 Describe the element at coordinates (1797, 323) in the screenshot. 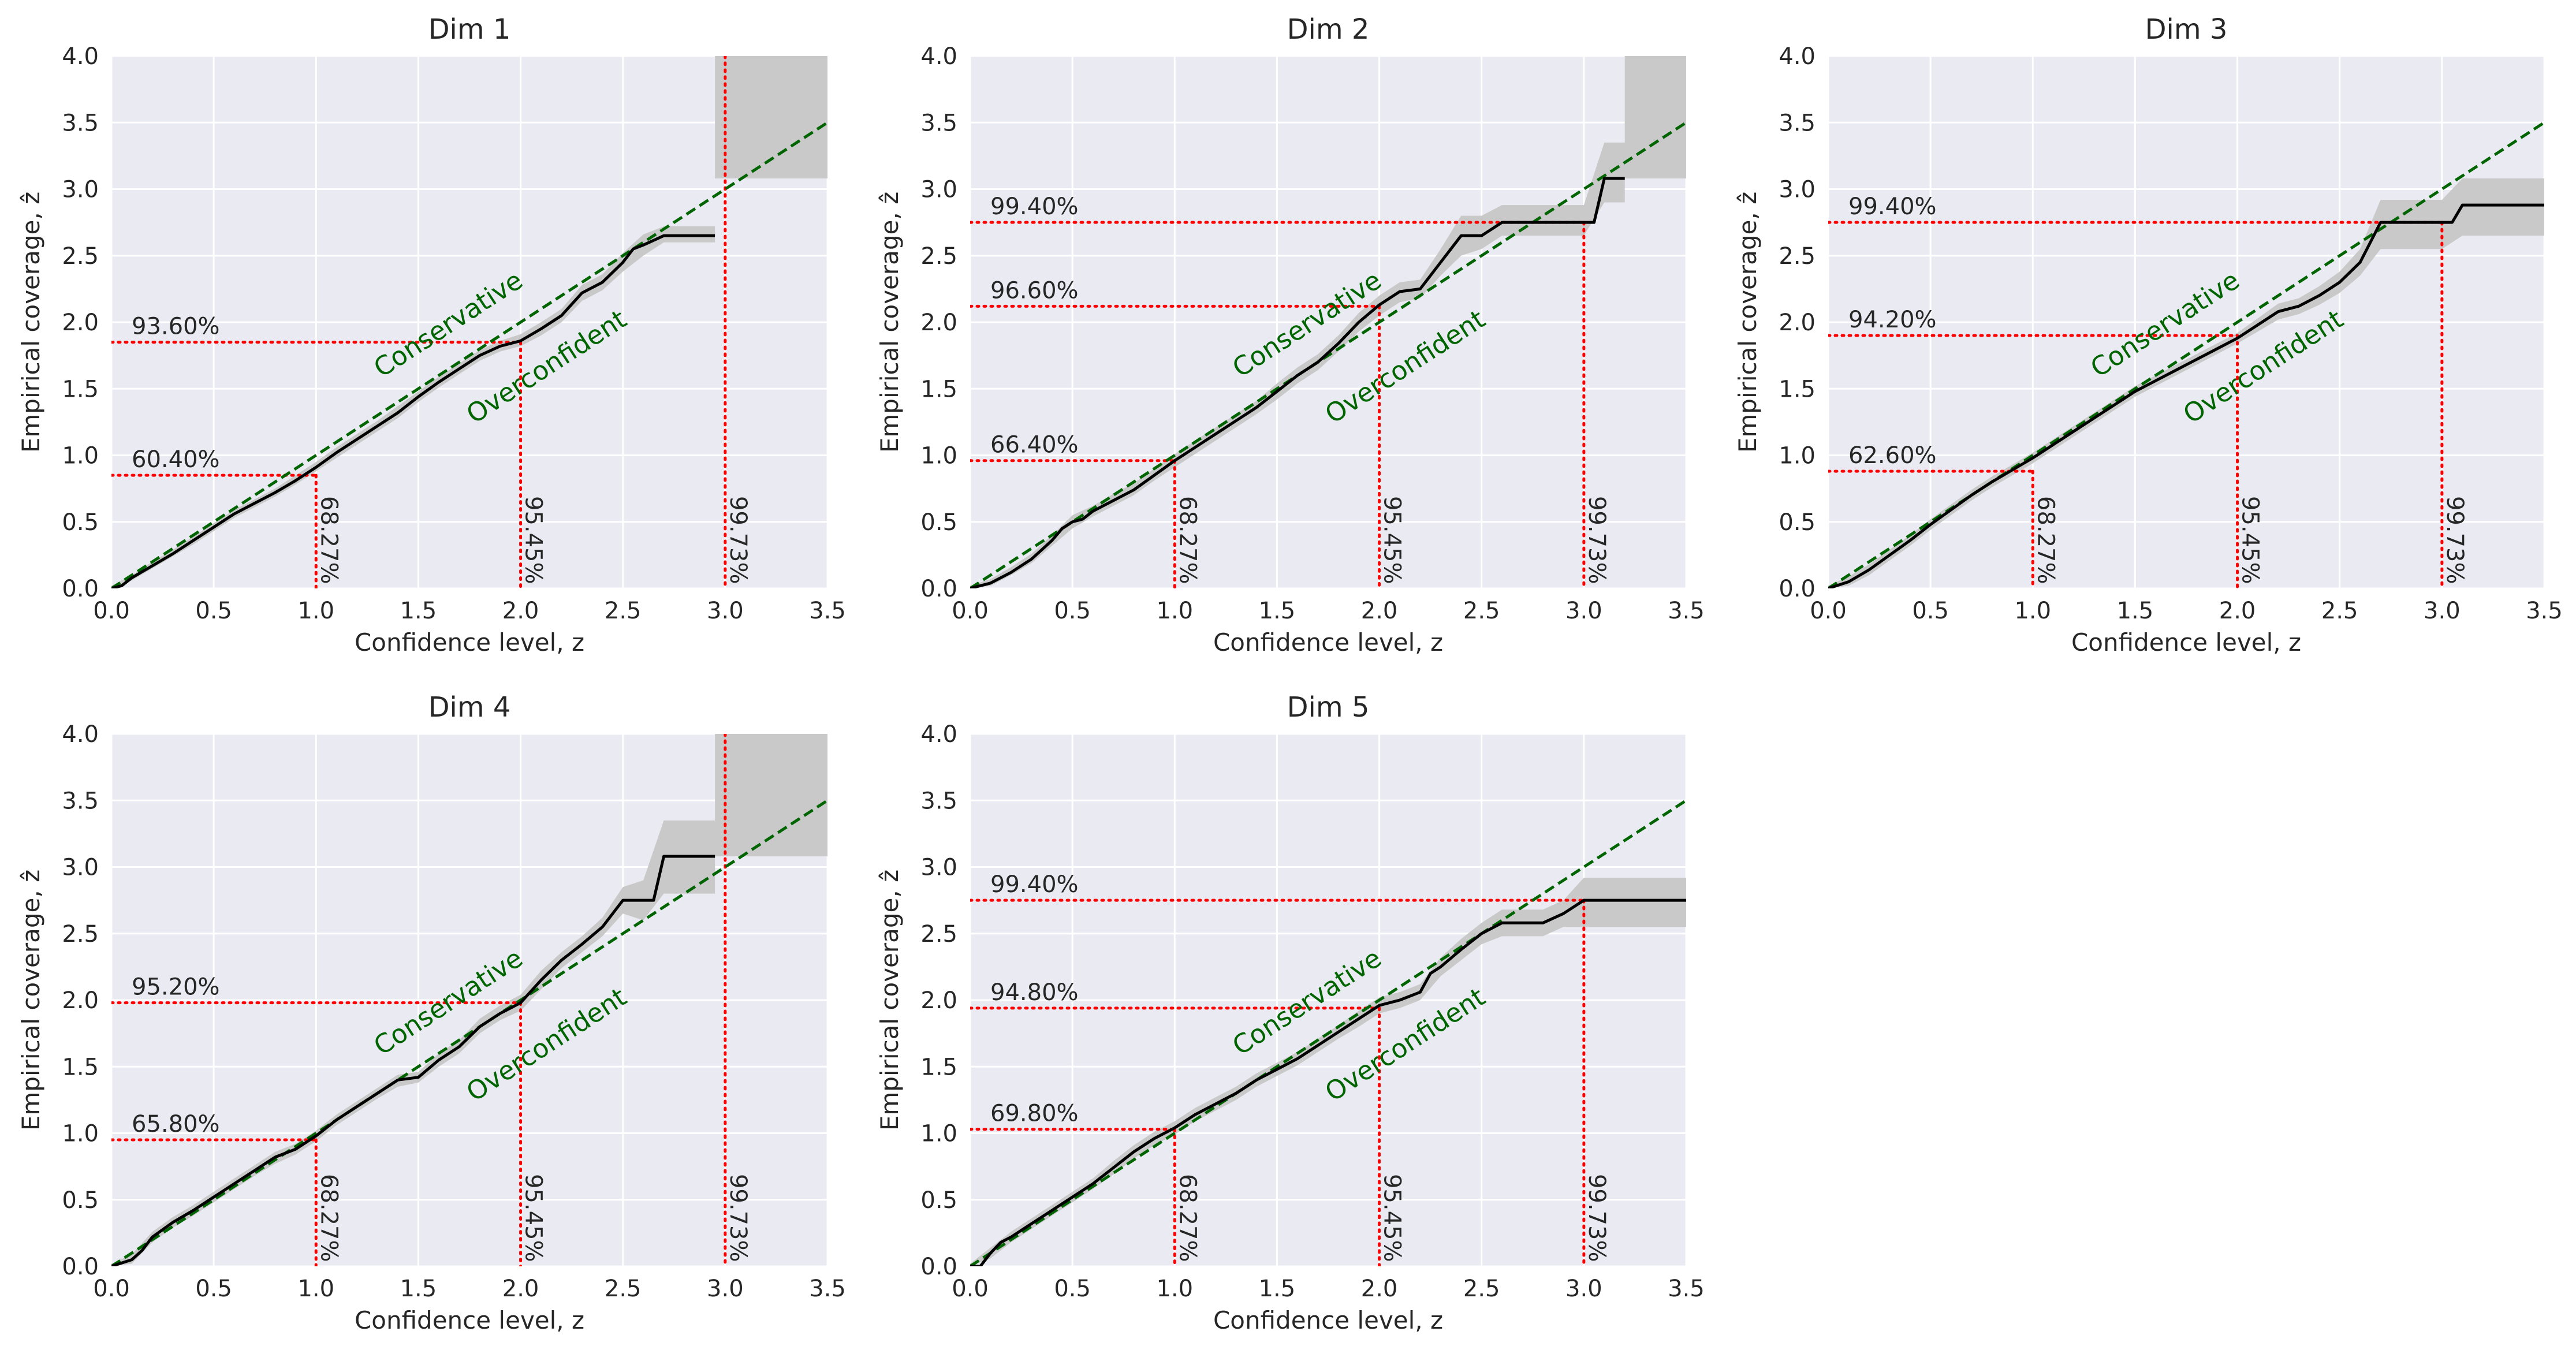

I see `y-tick-label: 2.0` at that location.